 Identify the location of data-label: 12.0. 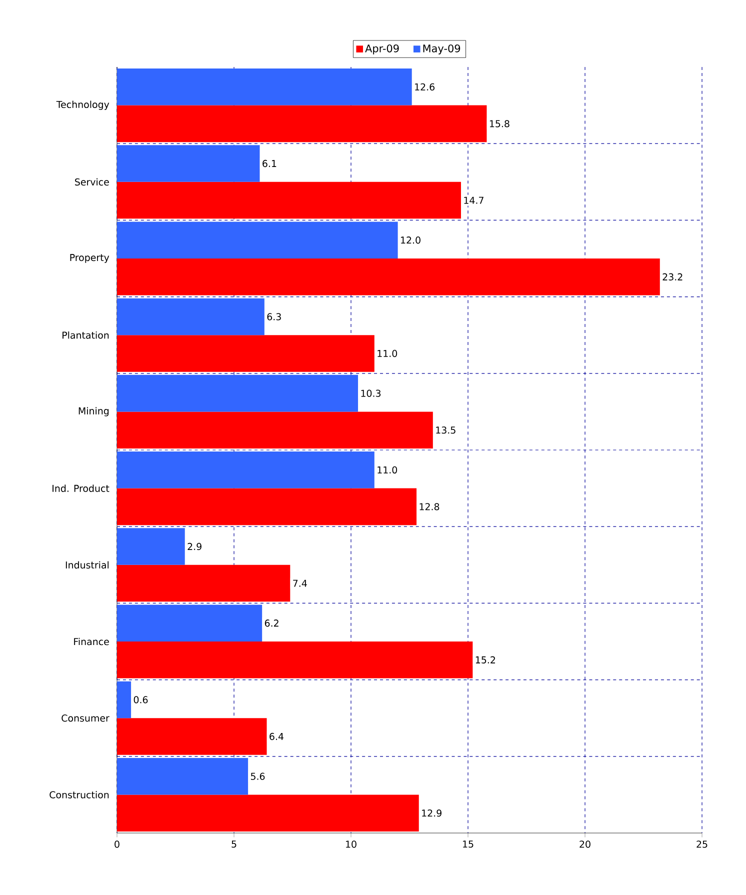
(410, 240).